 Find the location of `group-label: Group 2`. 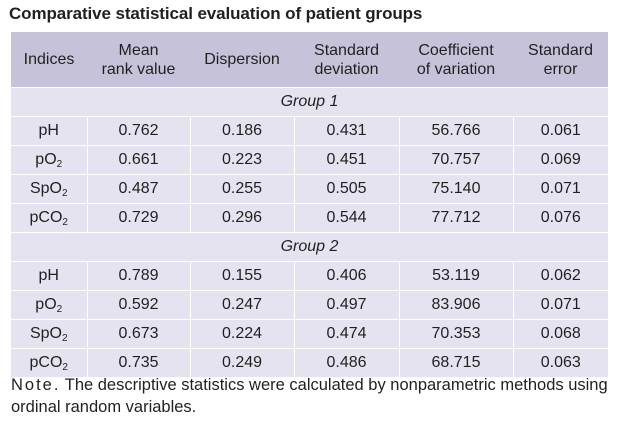

group-label: Group 2 is located at coordinates (309, 247).